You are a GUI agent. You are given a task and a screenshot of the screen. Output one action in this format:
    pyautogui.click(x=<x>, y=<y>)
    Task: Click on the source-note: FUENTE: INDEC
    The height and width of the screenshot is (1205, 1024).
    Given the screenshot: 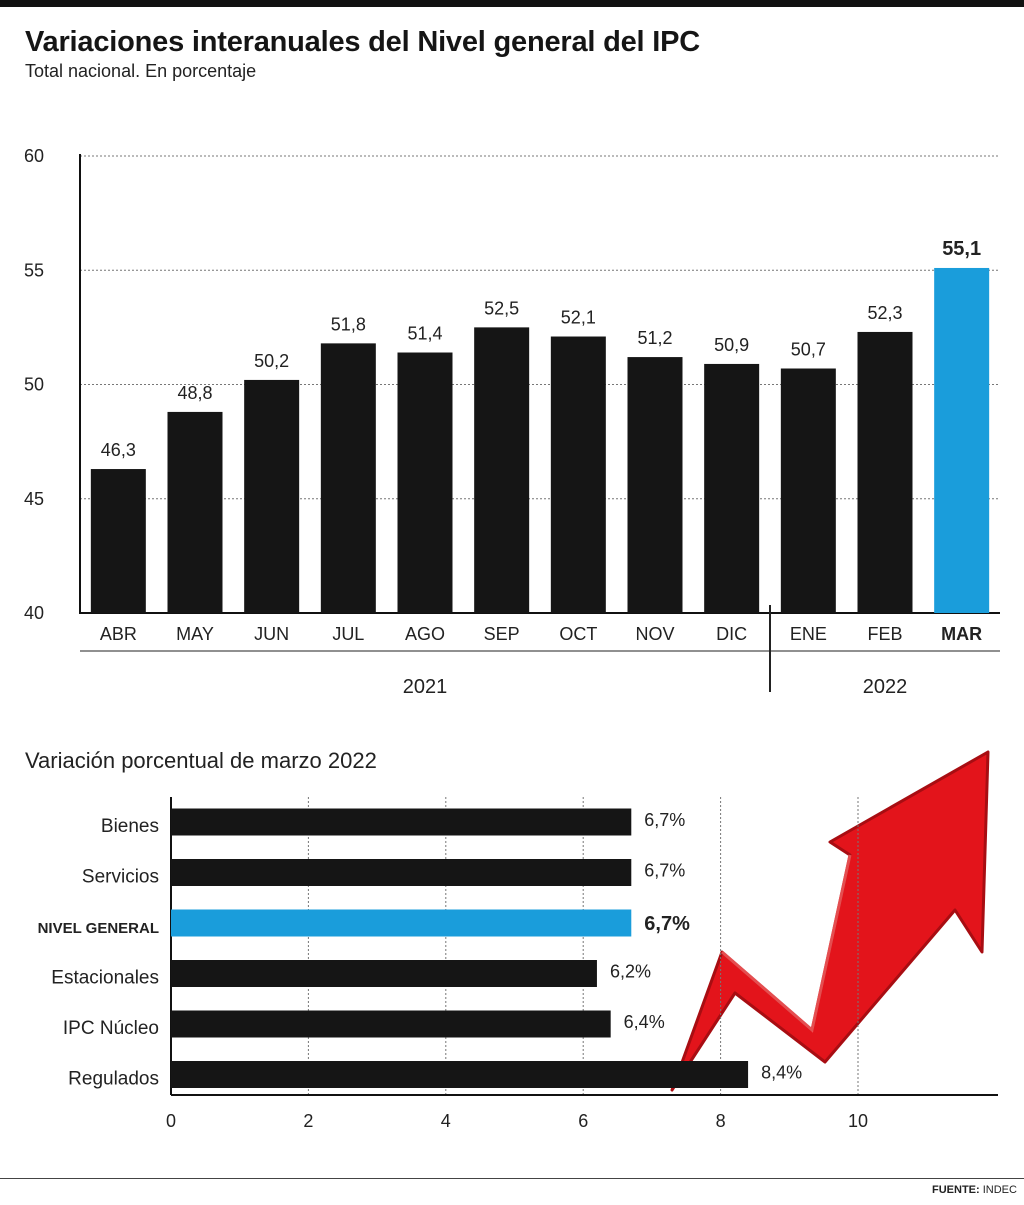 What is the action you would take?
    pyautogui.click(x=974, y=1190)
    